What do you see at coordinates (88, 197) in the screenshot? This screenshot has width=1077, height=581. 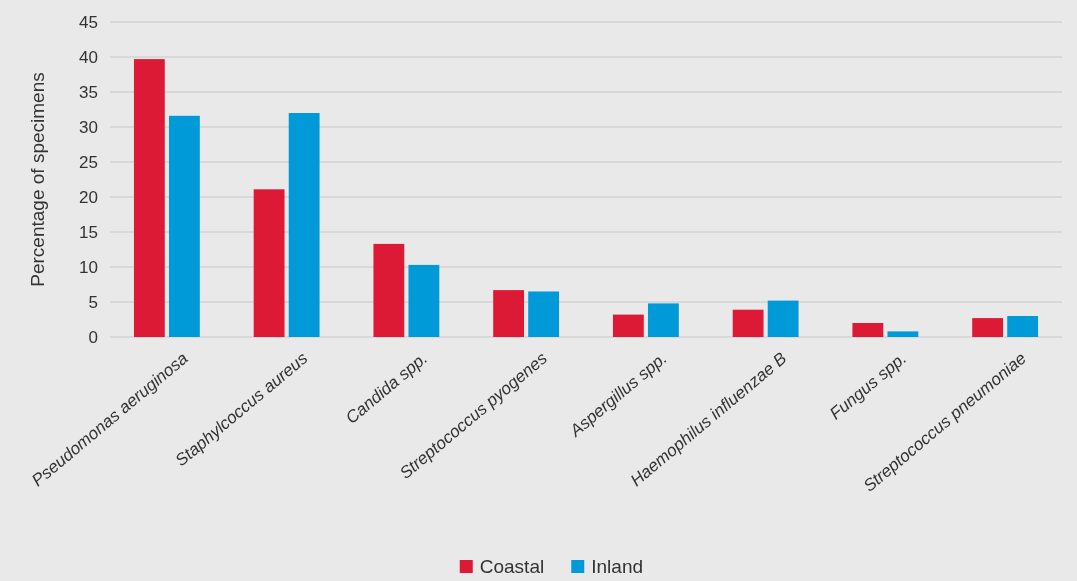 I see `y-tick-label: 20` at bounding box center [88, 197].